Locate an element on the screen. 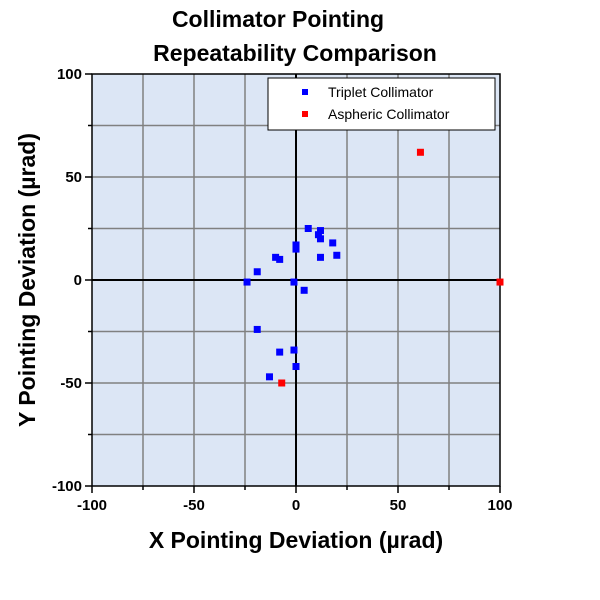 Image resolution: width=600 pixels, height=600 pixels. x-tick-label: 0 is located at coordinates (296, 505).